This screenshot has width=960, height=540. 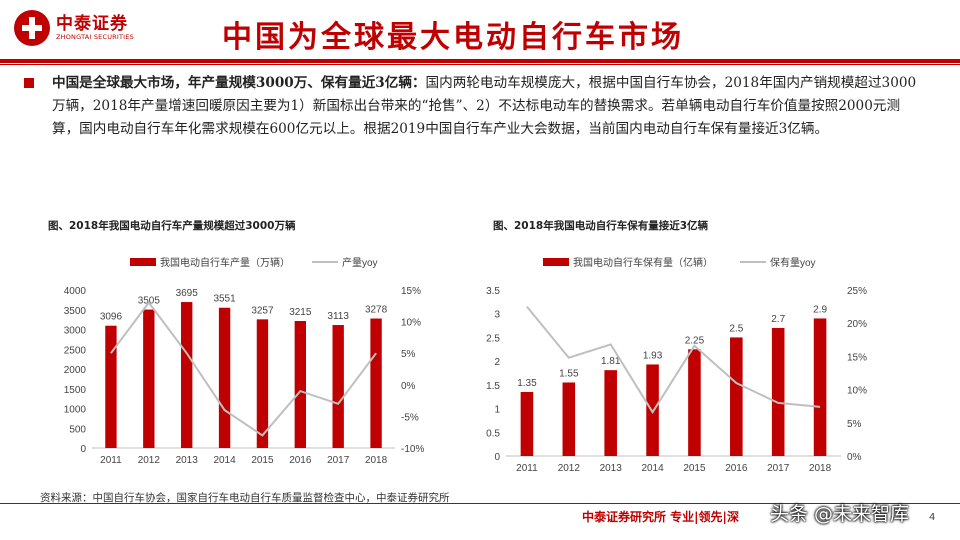 What do you see at coordinates (75, 370) in the screenshot?
I see `y-tick-label: 2000` at bounding box center [75, 370].